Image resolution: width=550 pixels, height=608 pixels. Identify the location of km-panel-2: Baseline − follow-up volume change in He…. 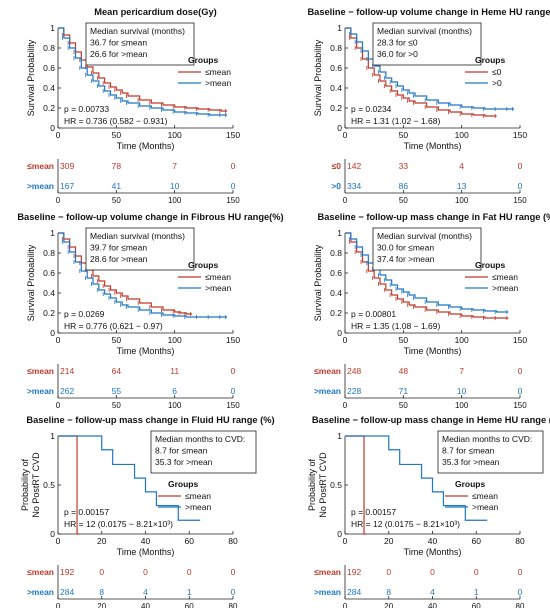
(428, 106).